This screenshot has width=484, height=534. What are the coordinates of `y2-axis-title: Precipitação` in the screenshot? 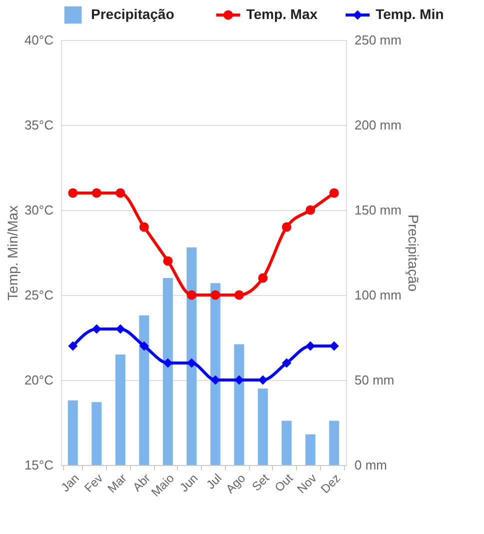 It's located at (413, 253).